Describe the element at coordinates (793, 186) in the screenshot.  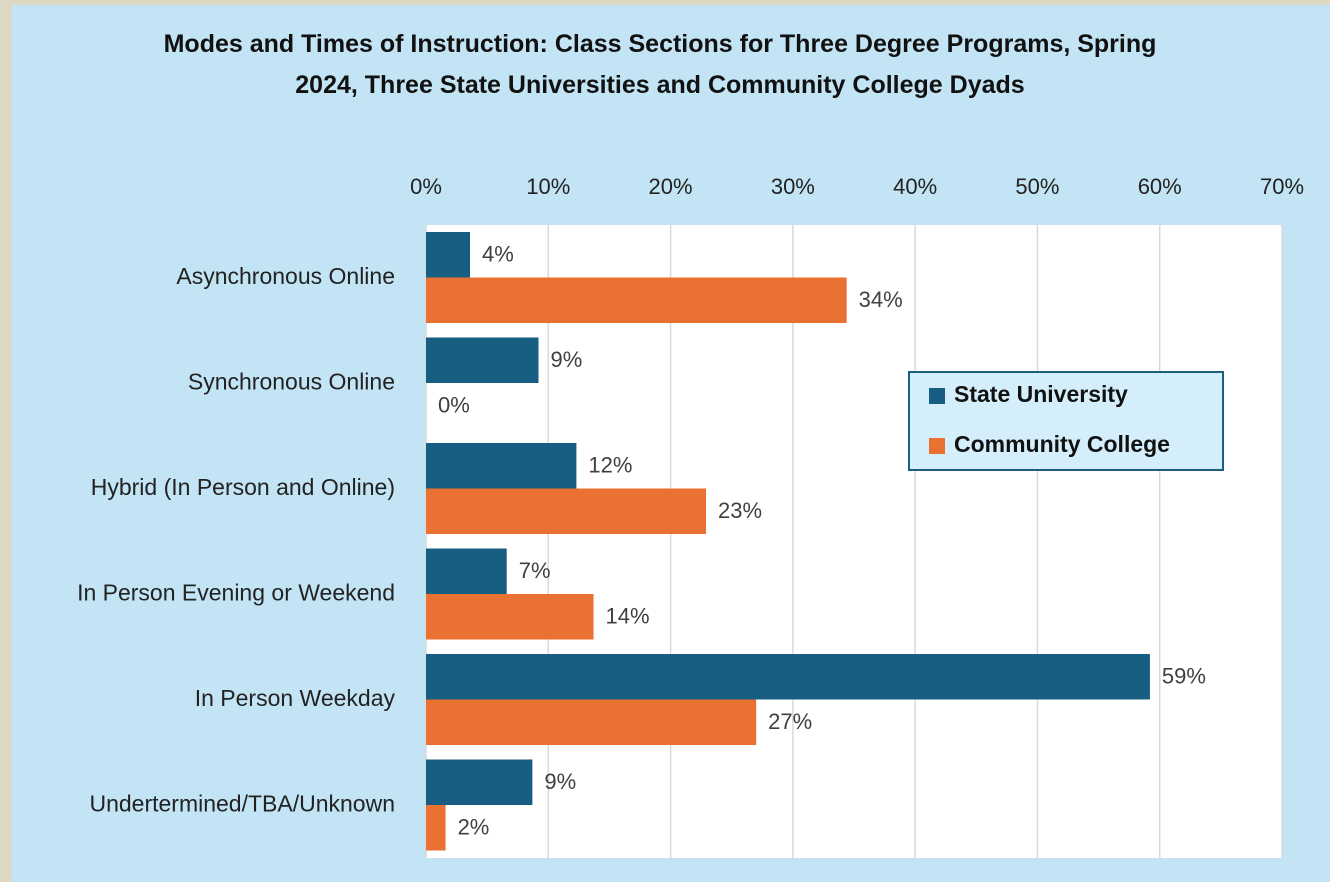
I see `x-tick-label: 30%` at that location.